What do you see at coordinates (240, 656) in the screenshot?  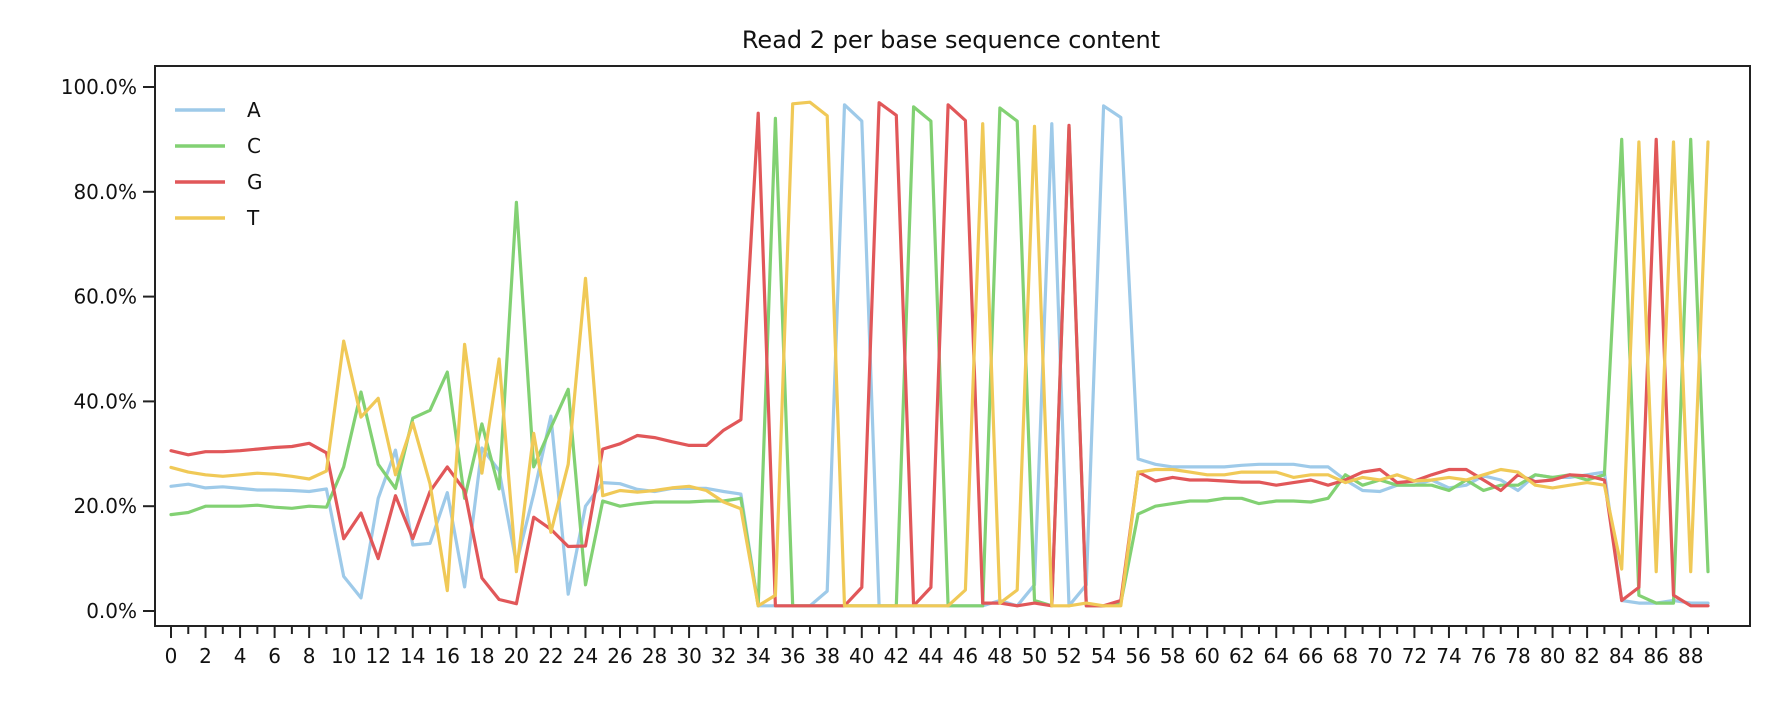 I see `x-tick-label: 4` at bounding box center [240, 656].